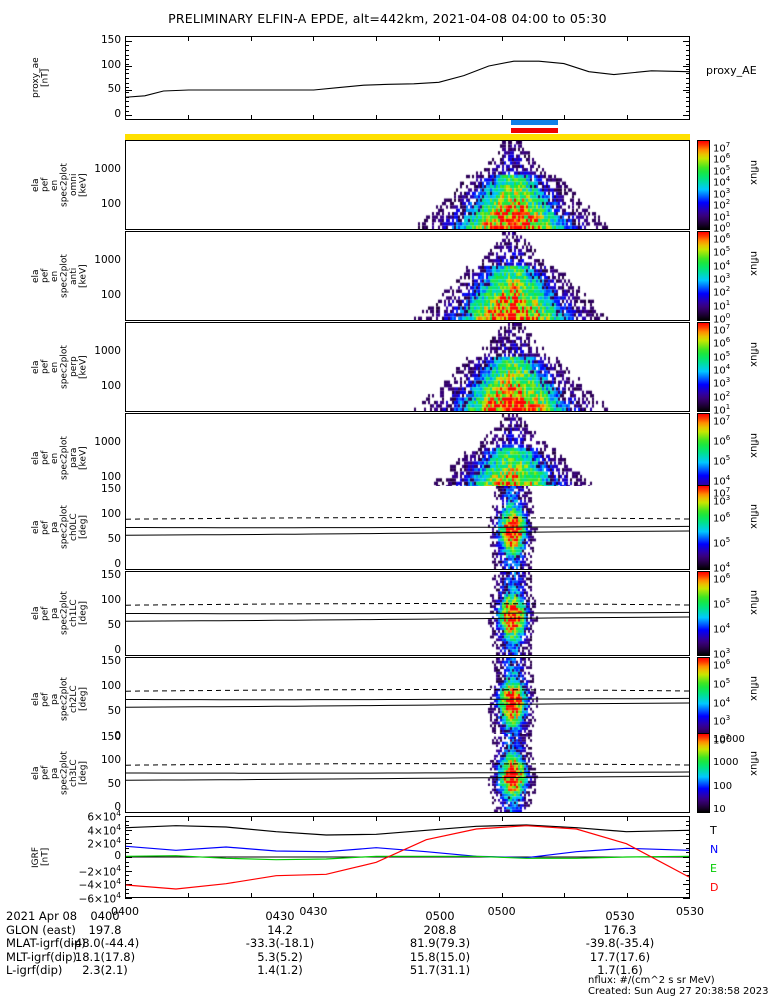  Describe the element at coordinates (534, 122) in the screenshot. I see `orbit-bar-blue` at that location.